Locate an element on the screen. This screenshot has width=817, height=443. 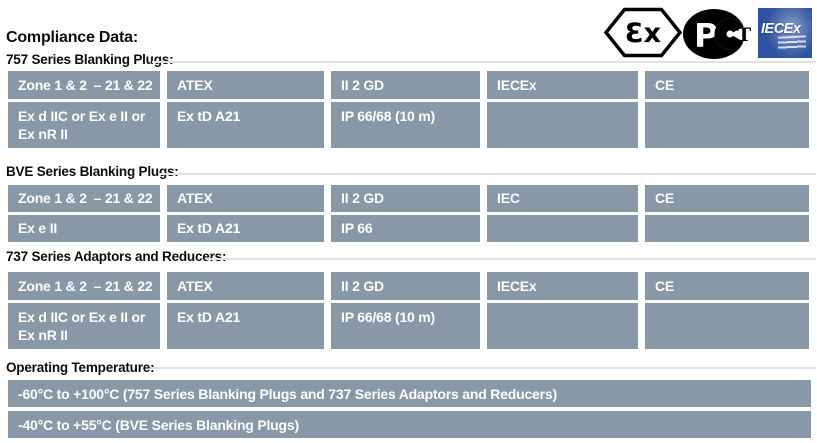
section-heading-bve-series: BVE Series Blanking Plugs: is located at coordinates (92, 171).